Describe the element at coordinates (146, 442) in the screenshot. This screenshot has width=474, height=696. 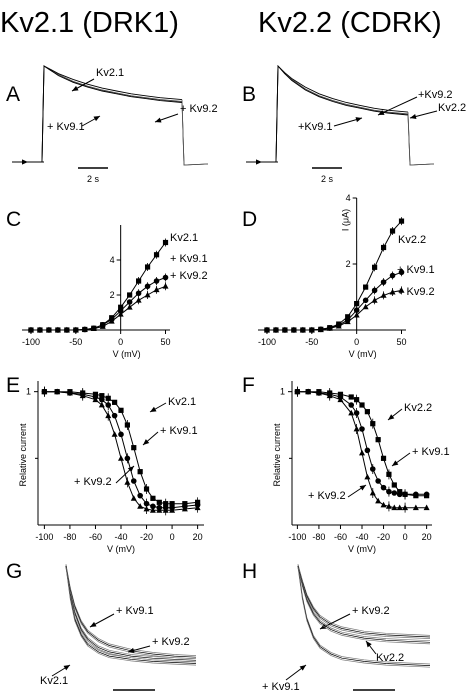
I see `series-arrow-e-1-head` at that location.